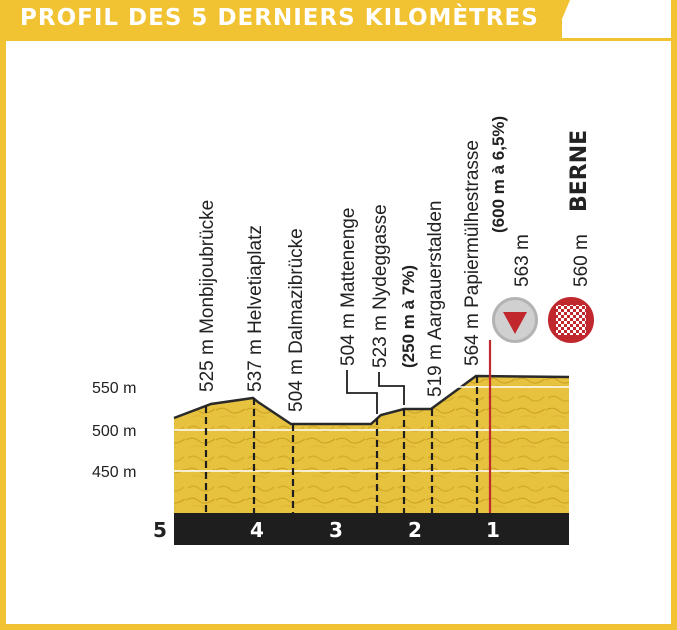 Image resolution: width=677 pixels, height=630 pixels. I want to click on waypoint-detail-nydeggasse: (250 m à 7%), so click(408, 316).